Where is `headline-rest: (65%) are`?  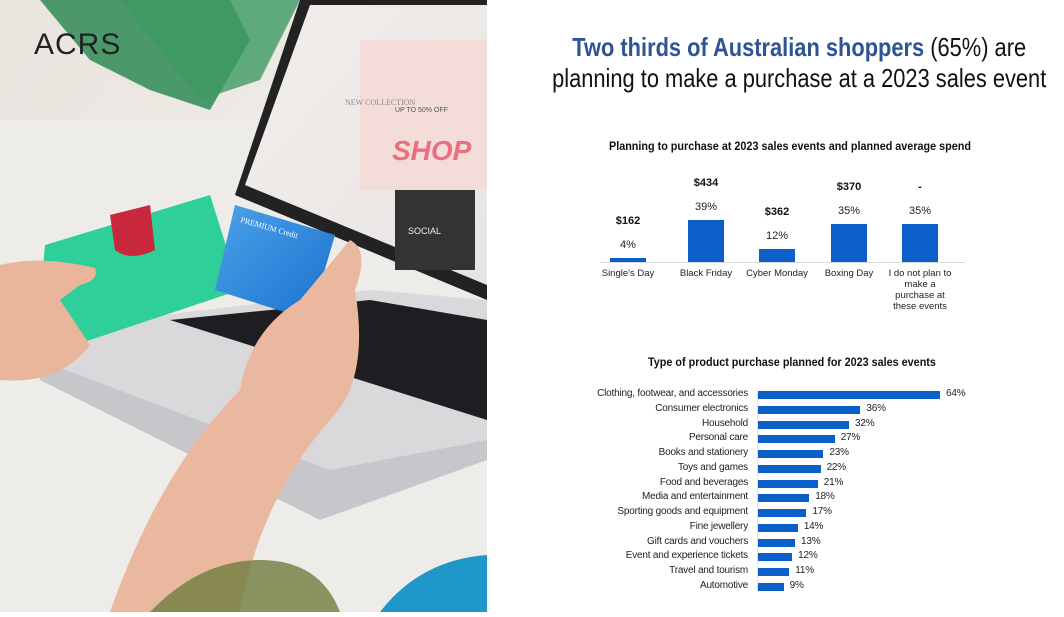
headline-rest: (65%) are is located at coordinates (975, 47).